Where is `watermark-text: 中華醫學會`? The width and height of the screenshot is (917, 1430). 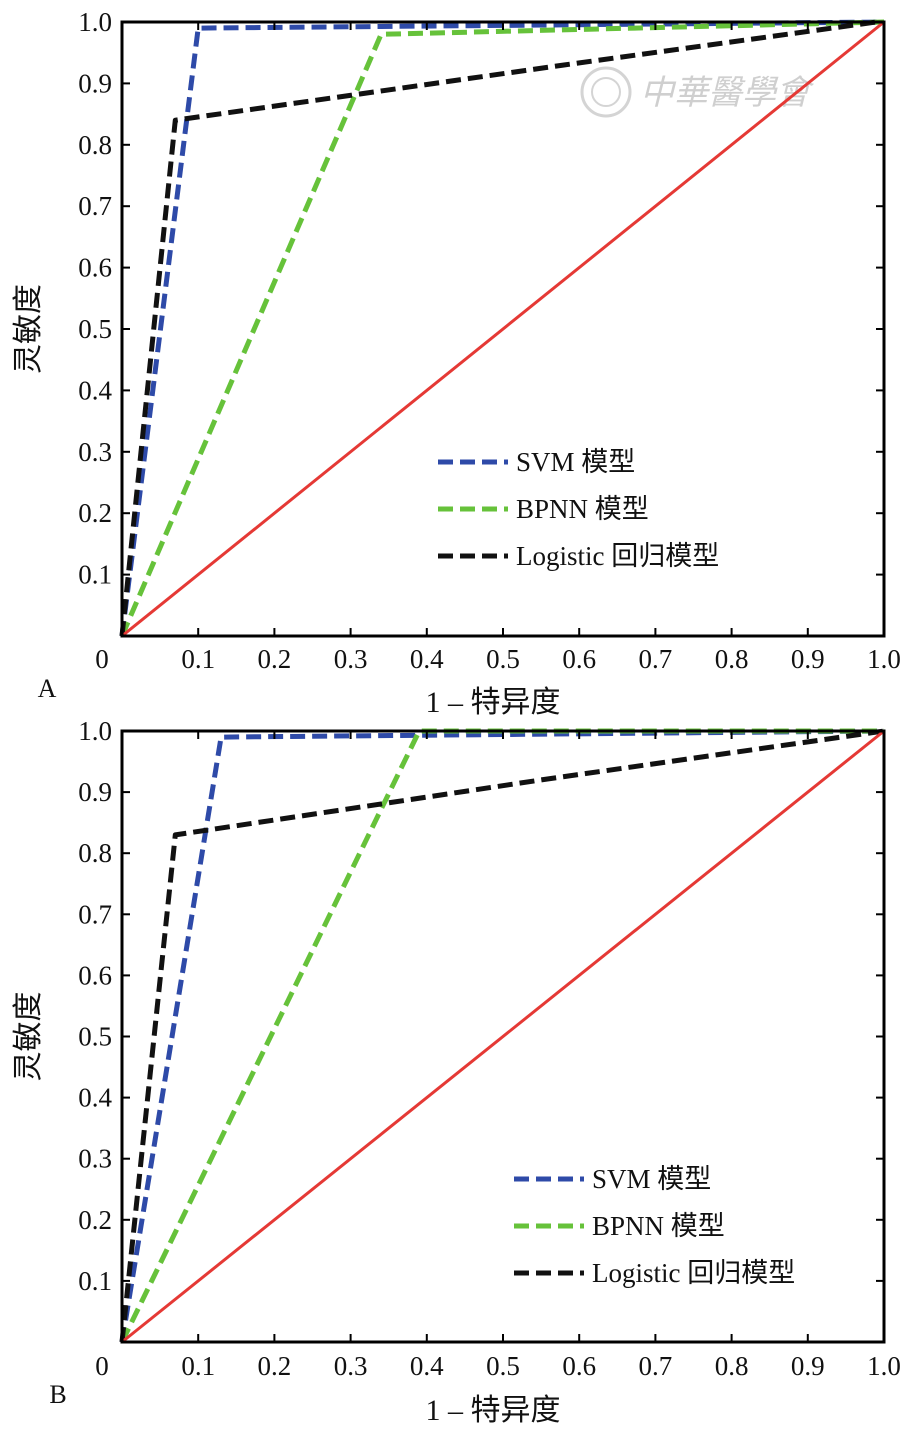 watermark-text: 中華醫學會 is located at coordinates (727, 93).